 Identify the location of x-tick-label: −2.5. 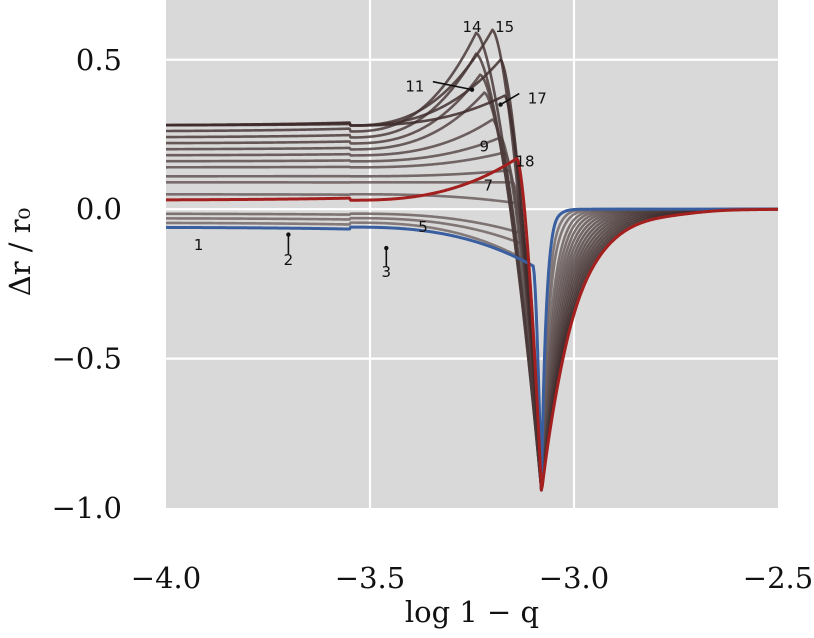
(778, 578).